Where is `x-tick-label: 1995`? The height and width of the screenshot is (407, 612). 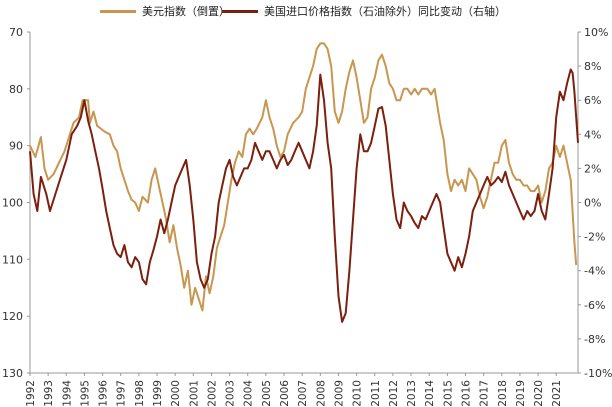 x-tick-label: 1995 is located at coordinates (85, 393).